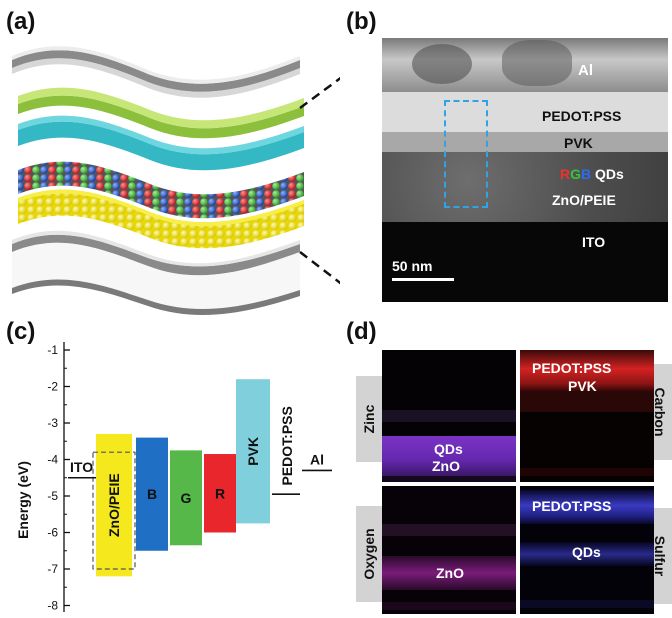 This screenshot has height=618, width=672. I want to click on panel-d-label: (d), so click(361, 331).